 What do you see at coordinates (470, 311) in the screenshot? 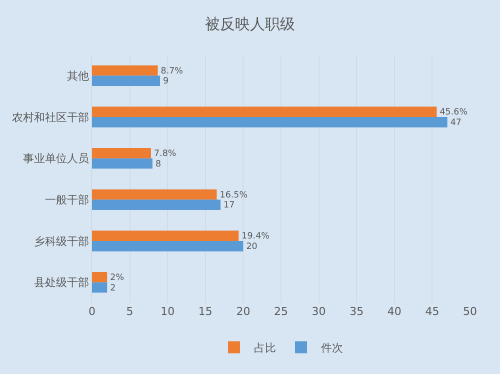
I see `x-tick-label: 50` at bounding box center [470, 311].